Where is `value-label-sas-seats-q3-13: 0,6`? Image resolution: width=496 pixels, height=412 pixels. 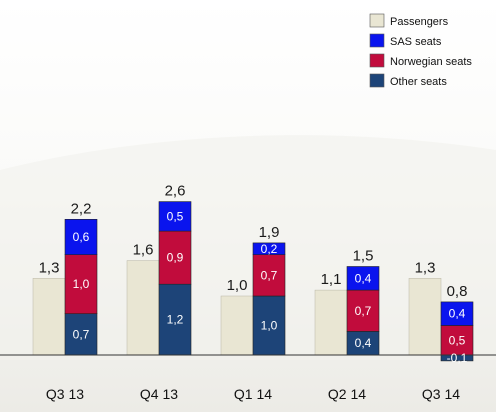
value-label-sas-seats-q3-13: 0,6 is located at coordinates (81, 237).